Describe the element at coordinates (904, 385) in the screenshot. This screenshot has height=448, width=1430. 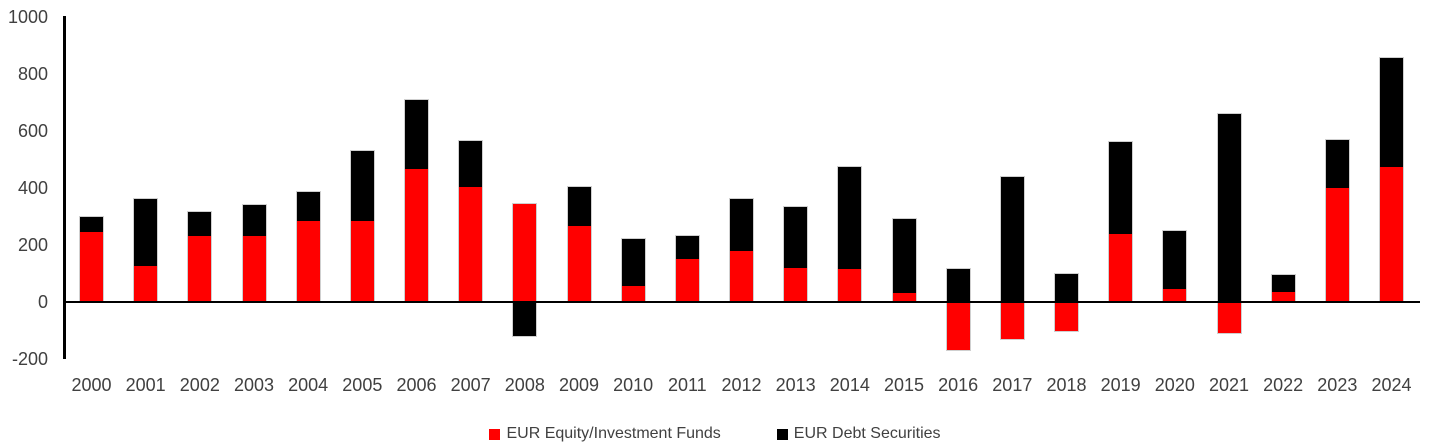
I see `x-tick-label: 2015` at that location.